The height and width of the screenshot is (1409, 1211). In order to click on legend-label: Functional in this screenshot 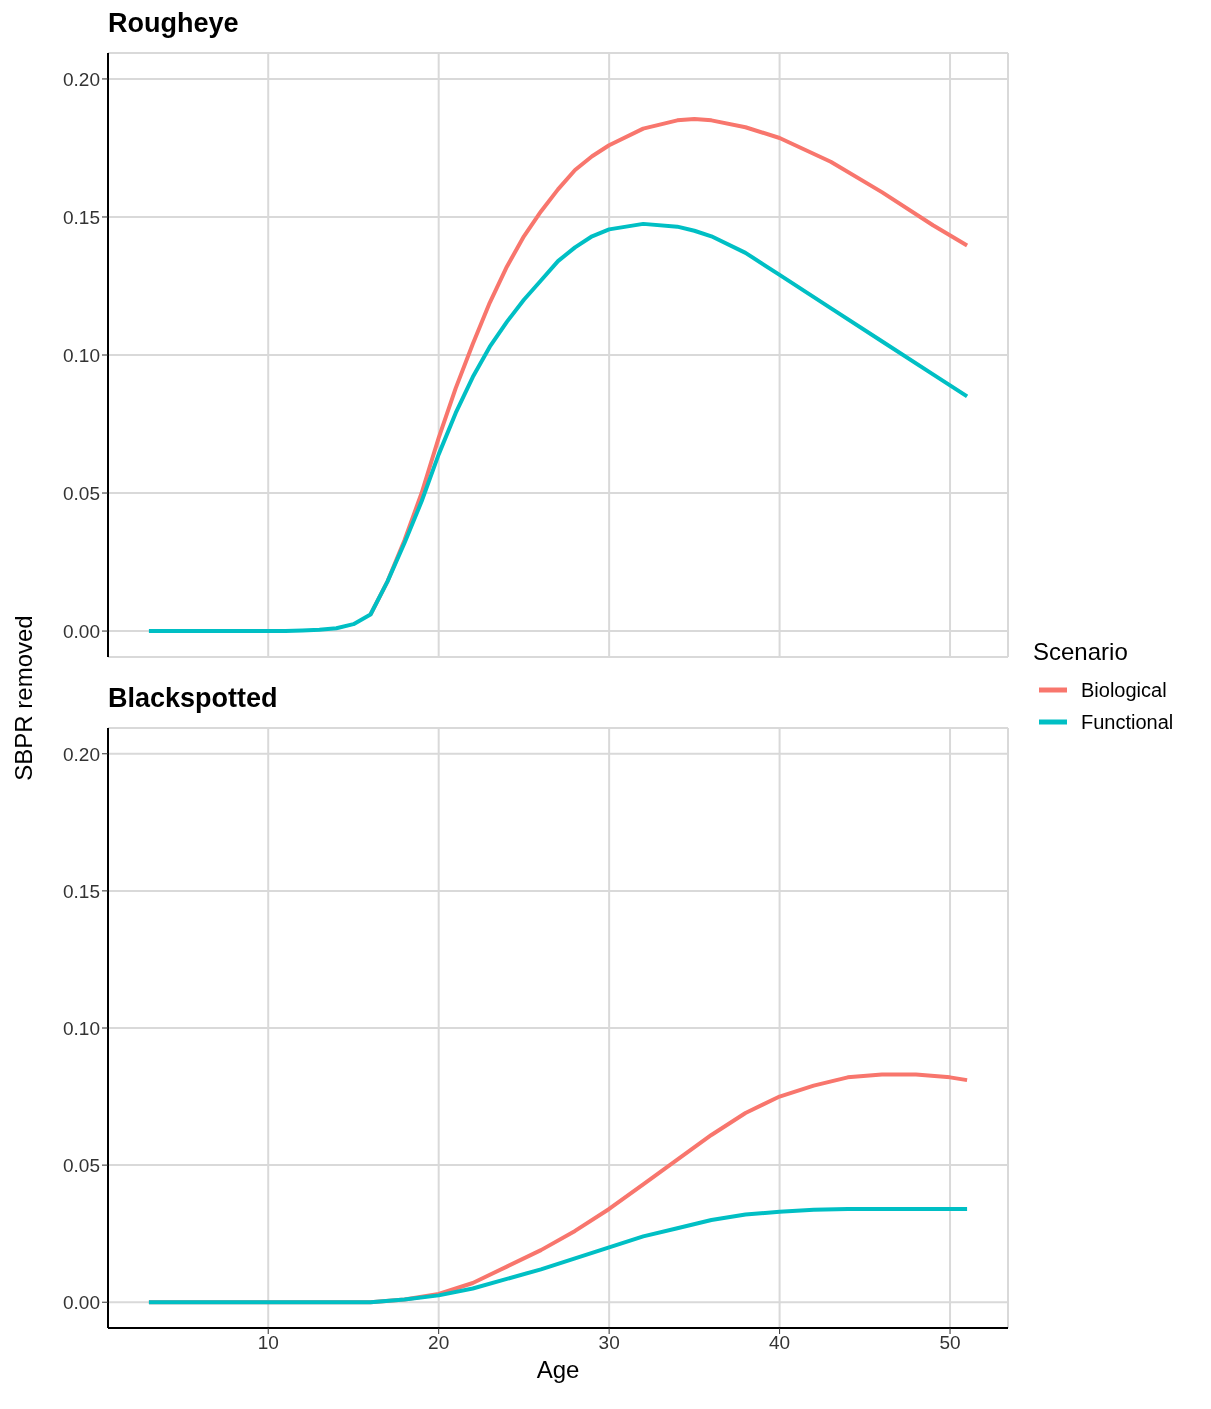, I will do `click(1127, 722)`.